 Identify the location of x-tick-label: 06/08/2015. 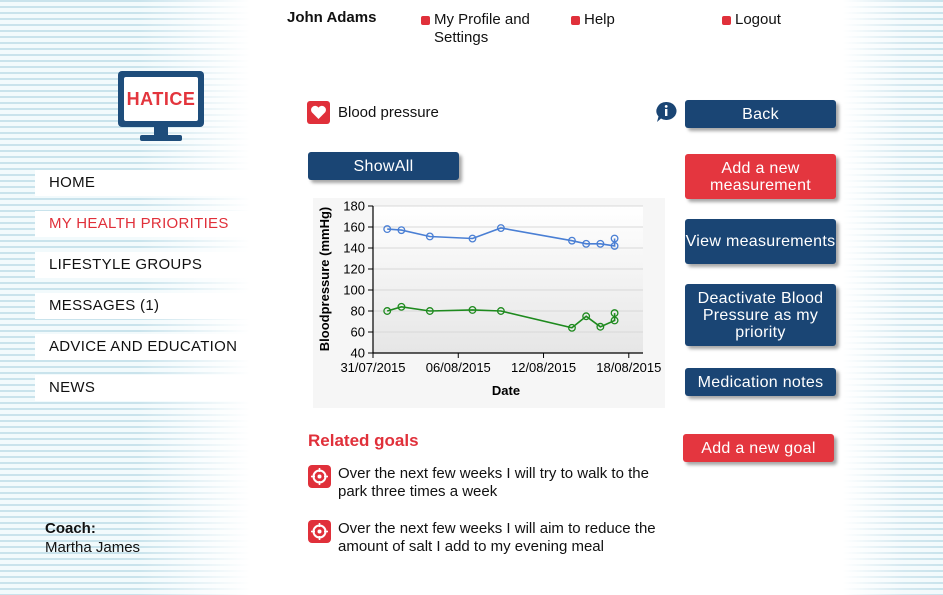
(458, 367).